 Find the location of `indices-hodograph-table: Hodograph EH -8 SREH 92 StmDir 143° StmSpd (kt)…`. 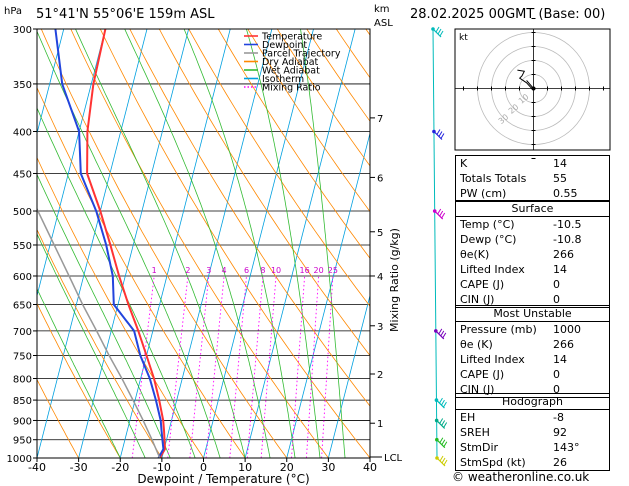

indices-hodograph-table: Hodograph EH -8 SREH 92 StmDir 143° StmSpd (kt)… is located at coordinates (532, 432).